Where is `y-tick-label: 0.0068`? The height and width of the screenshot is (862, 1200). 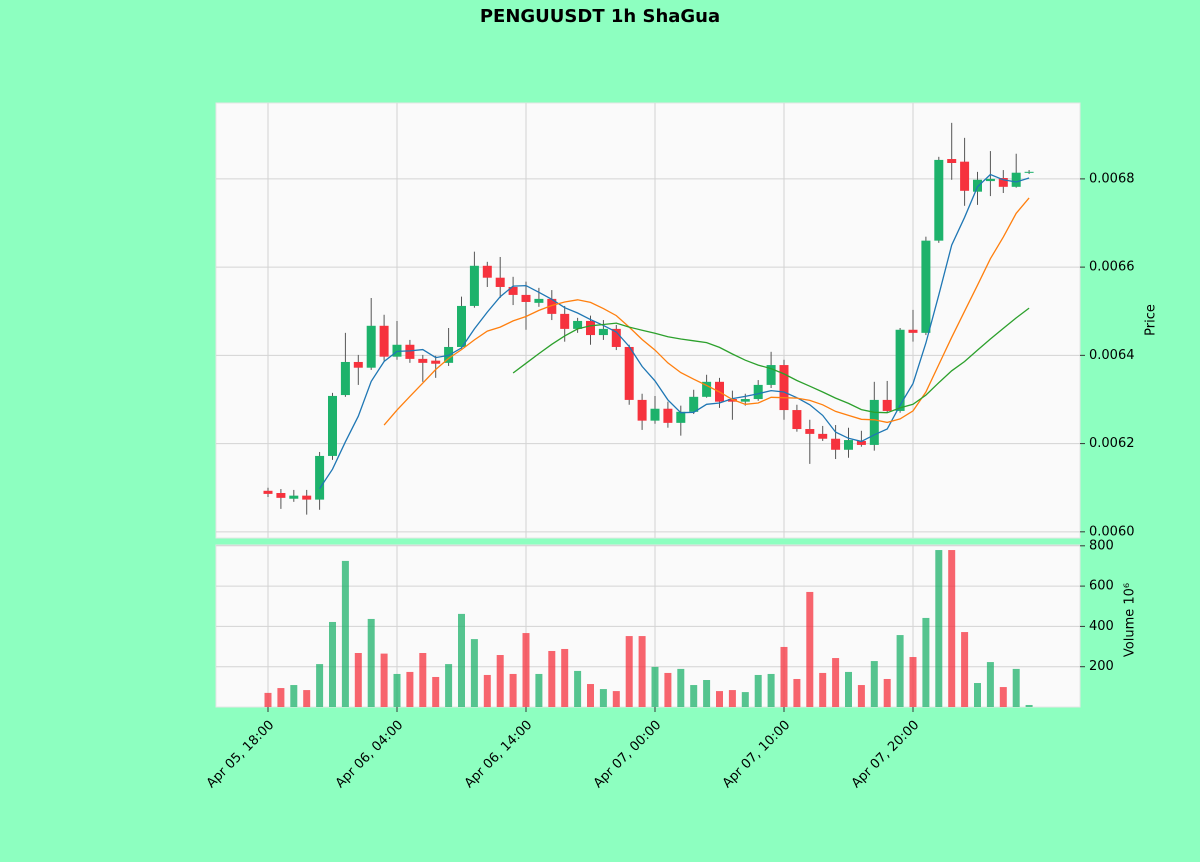 y-tick-label: 0.0068 is located at coordinates (1112, 178).